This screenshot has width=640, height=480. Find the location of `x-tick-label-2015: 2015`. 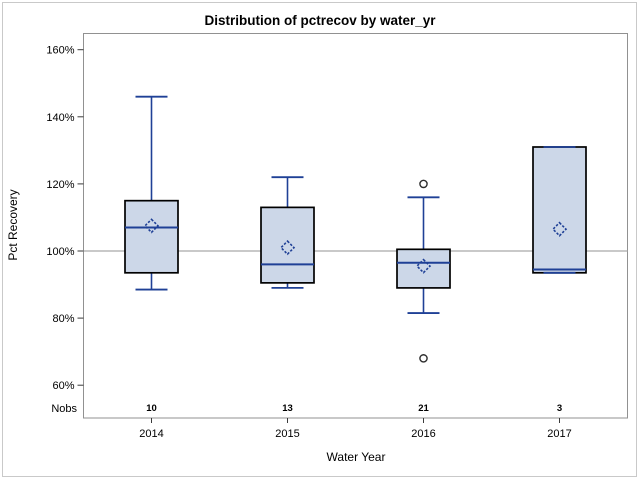

x-tick-label-2015: 2015 is located at coordinates (287, 434).